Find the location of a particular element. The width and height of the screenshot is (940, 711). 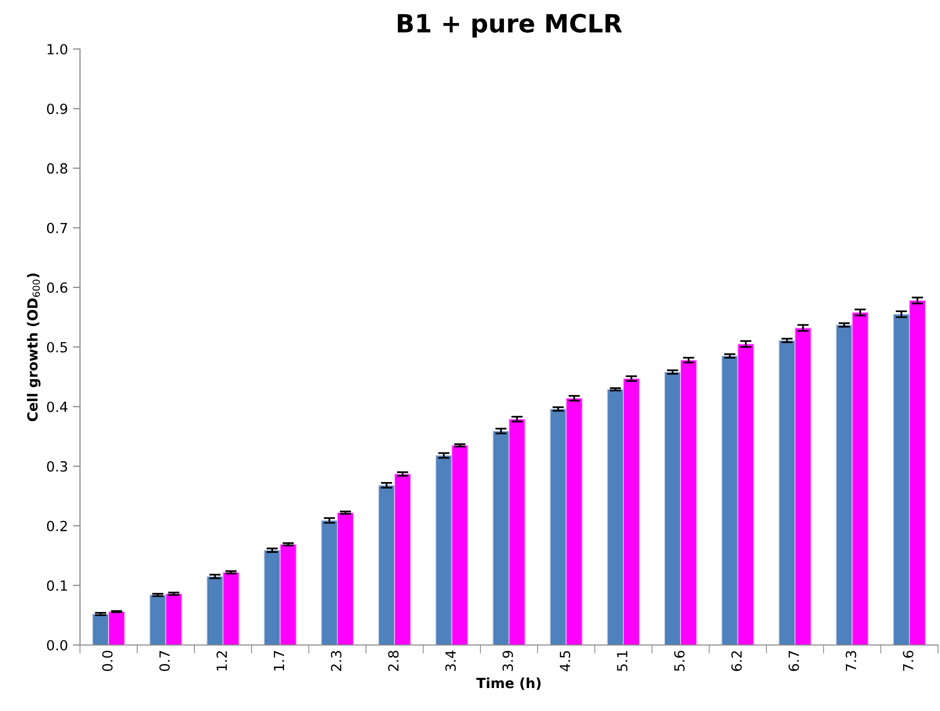

y-tick-label: 0.7 is located at coordinates (57, 228).